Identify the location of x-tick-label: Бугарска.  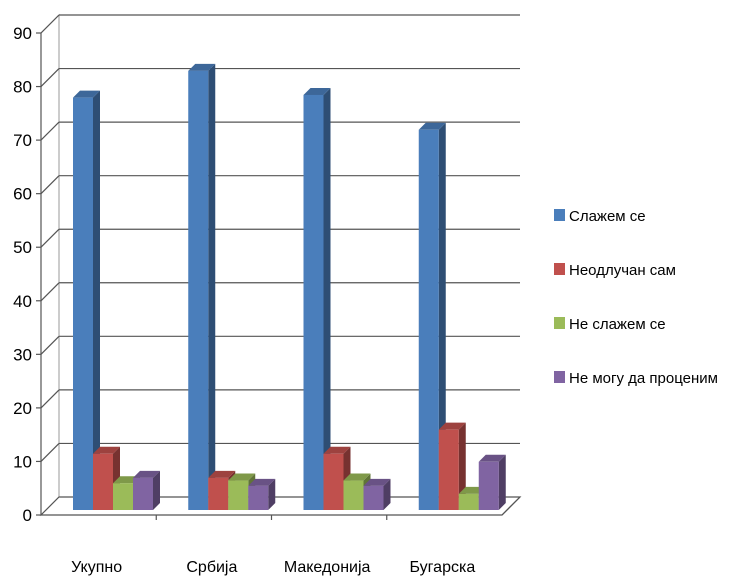
(443, 567).